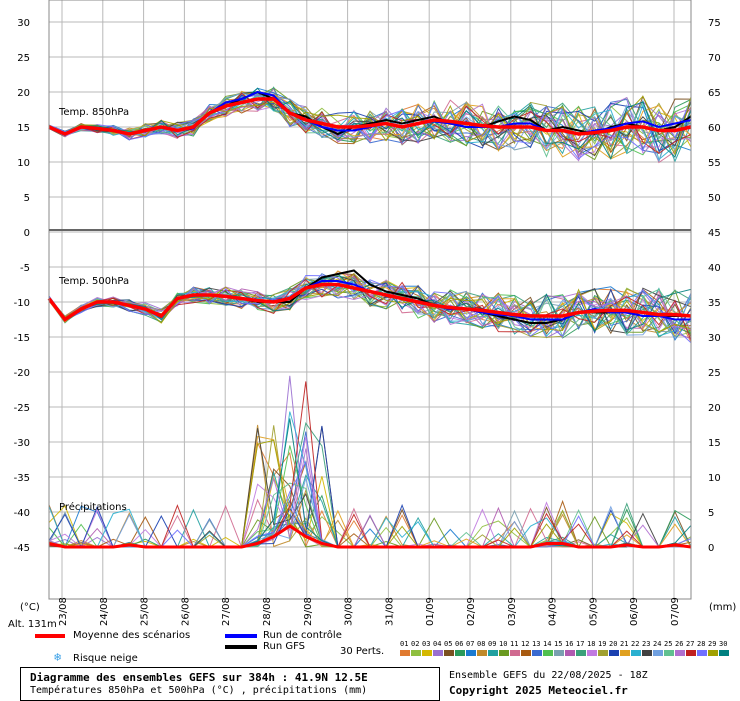 This screenshot has width=740, height=701. Describe the element at coordinates (714, 373) in the screenshot. I see `right-tick-label: 25` at that location.